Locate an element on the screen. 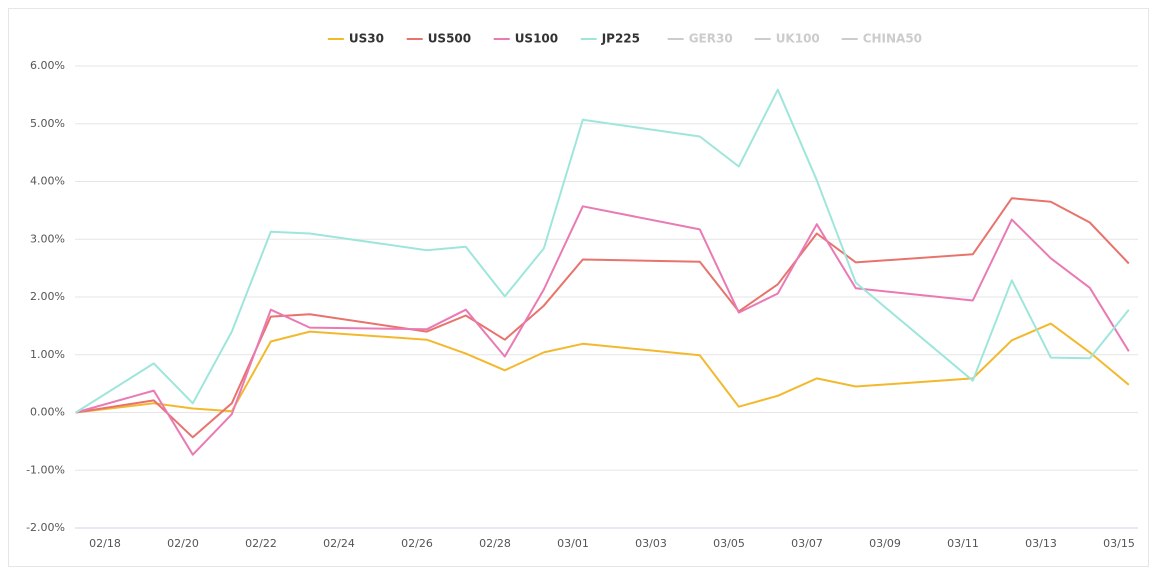 The height and width of the screenshot is (582, 1159). legend-item: US100 is located at coordinates (525, 39).